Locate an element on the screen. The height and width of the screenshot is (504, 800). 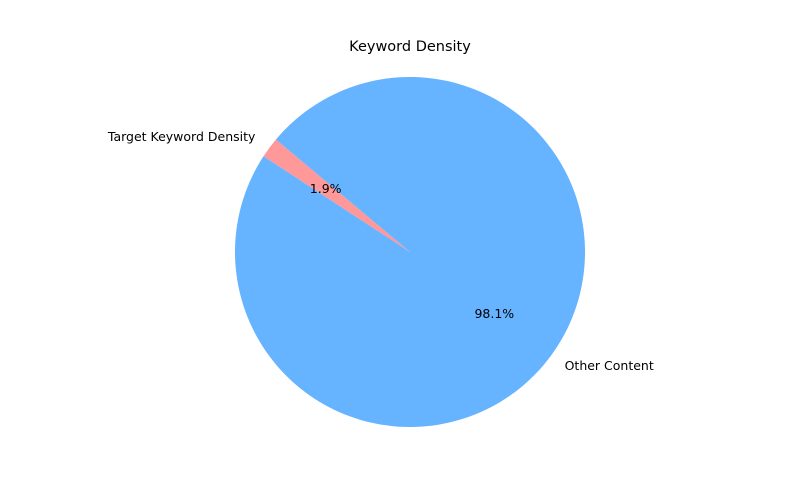
chart-title: Keyword Density is located at coordinates (410, 47).